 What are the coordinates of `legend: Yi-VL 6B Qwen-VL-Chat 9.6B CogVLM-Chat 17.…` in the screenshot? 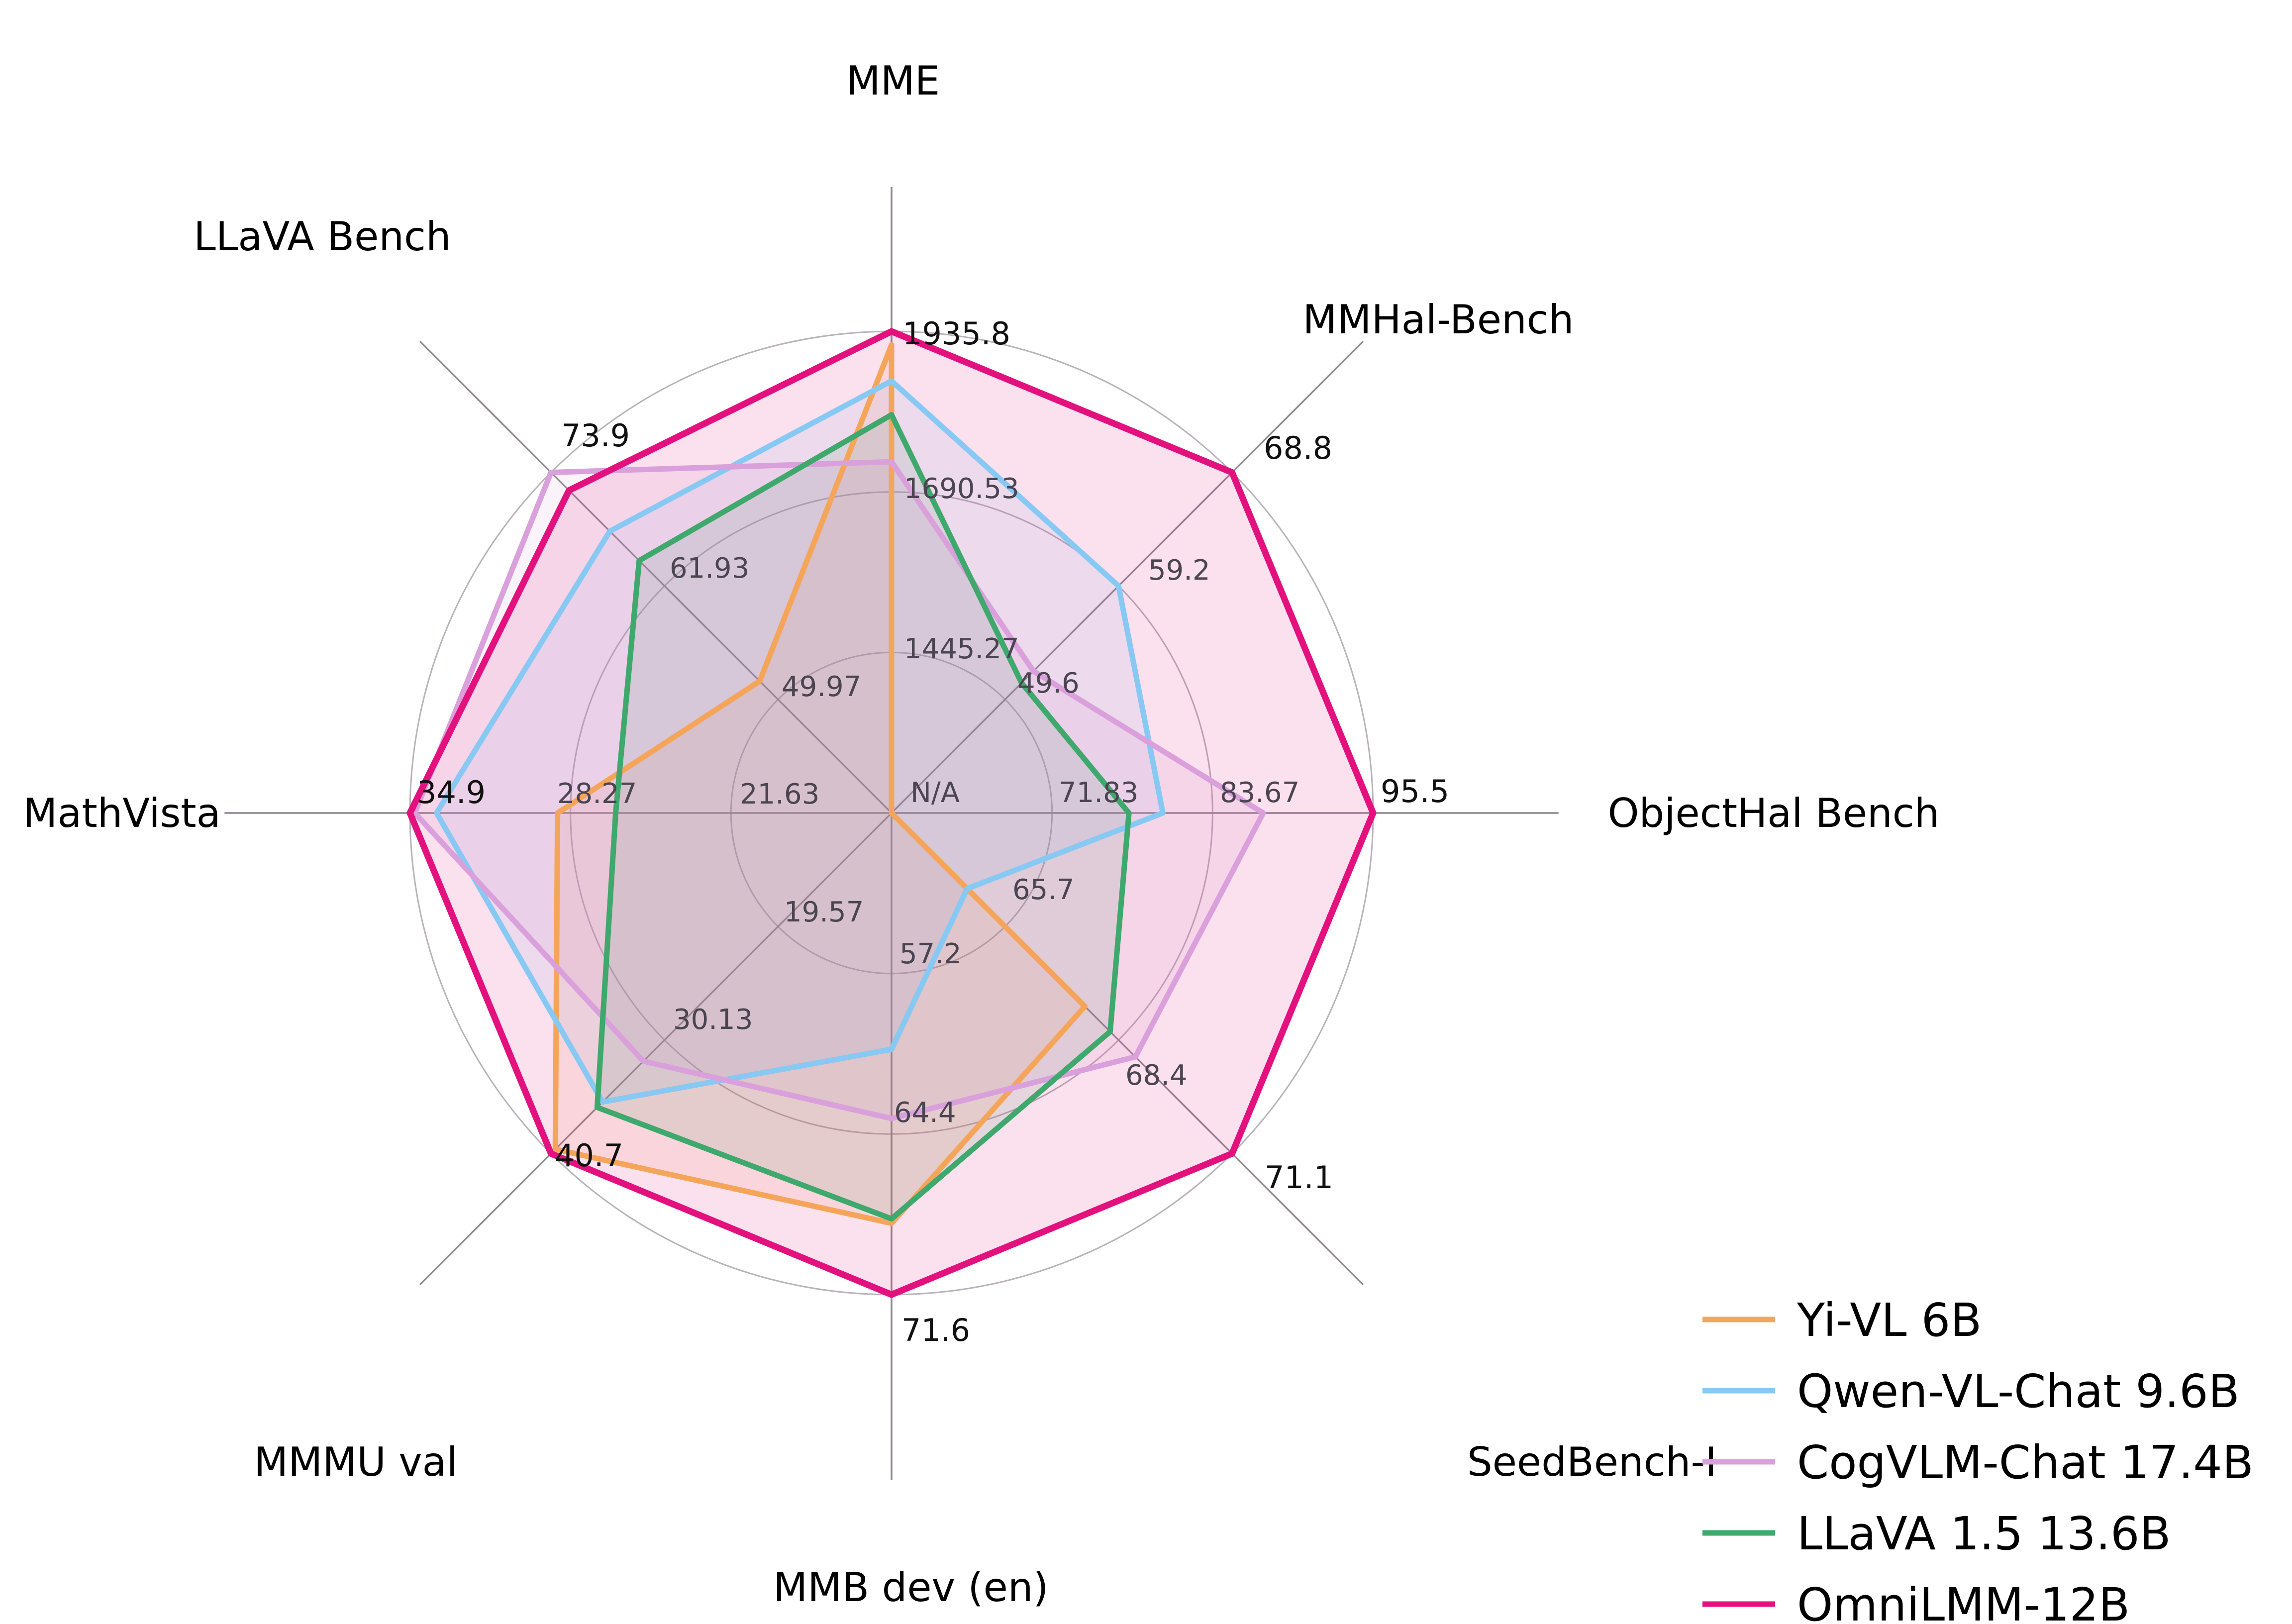 It's located at (1978, 1459).